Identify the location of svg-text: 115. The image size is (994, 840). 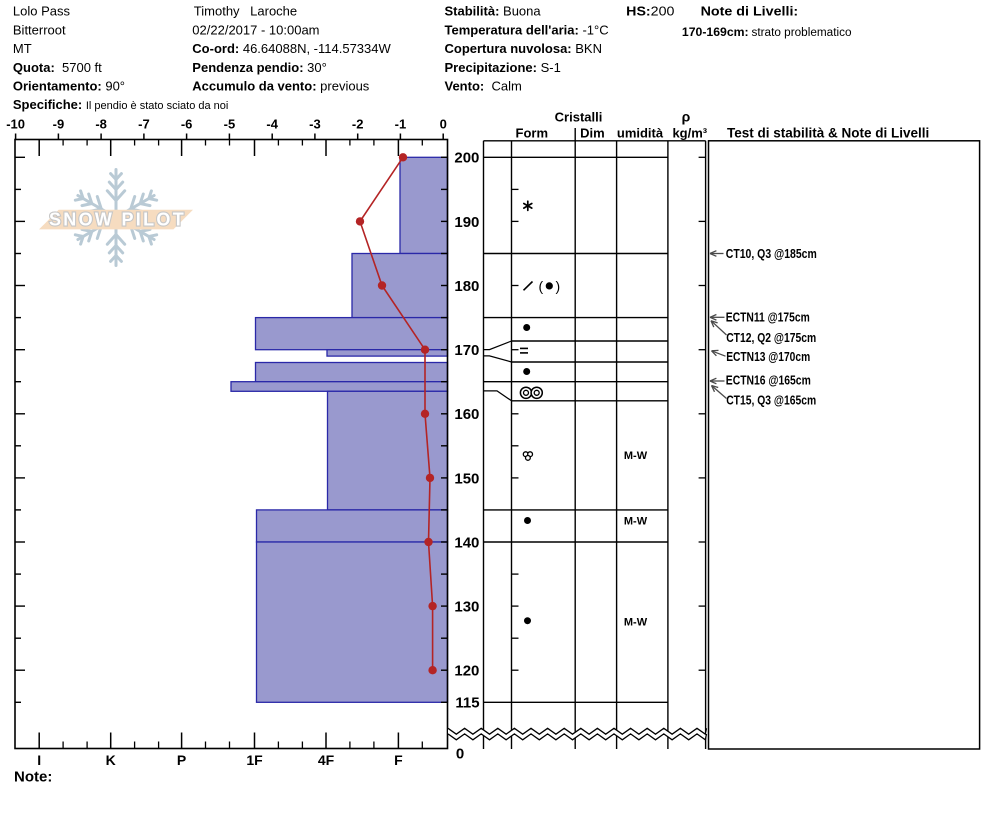
(467, 703).